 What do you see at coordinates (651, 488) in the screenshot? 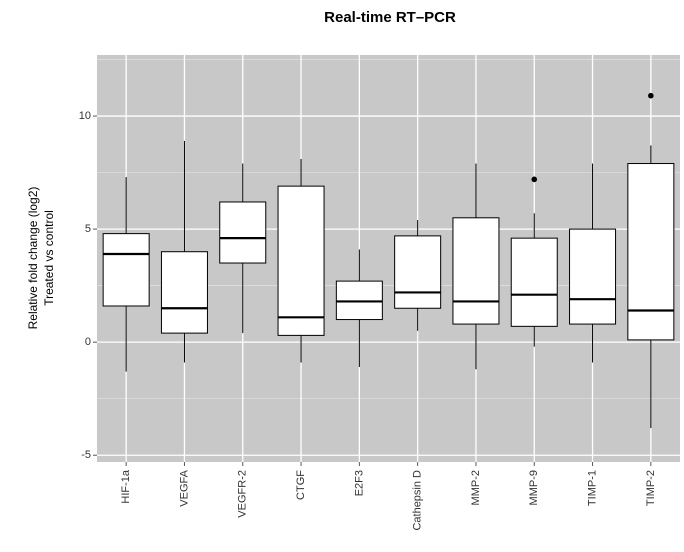
I see `x-tick-label: TIMP-2` at bounding box center [651, 488].